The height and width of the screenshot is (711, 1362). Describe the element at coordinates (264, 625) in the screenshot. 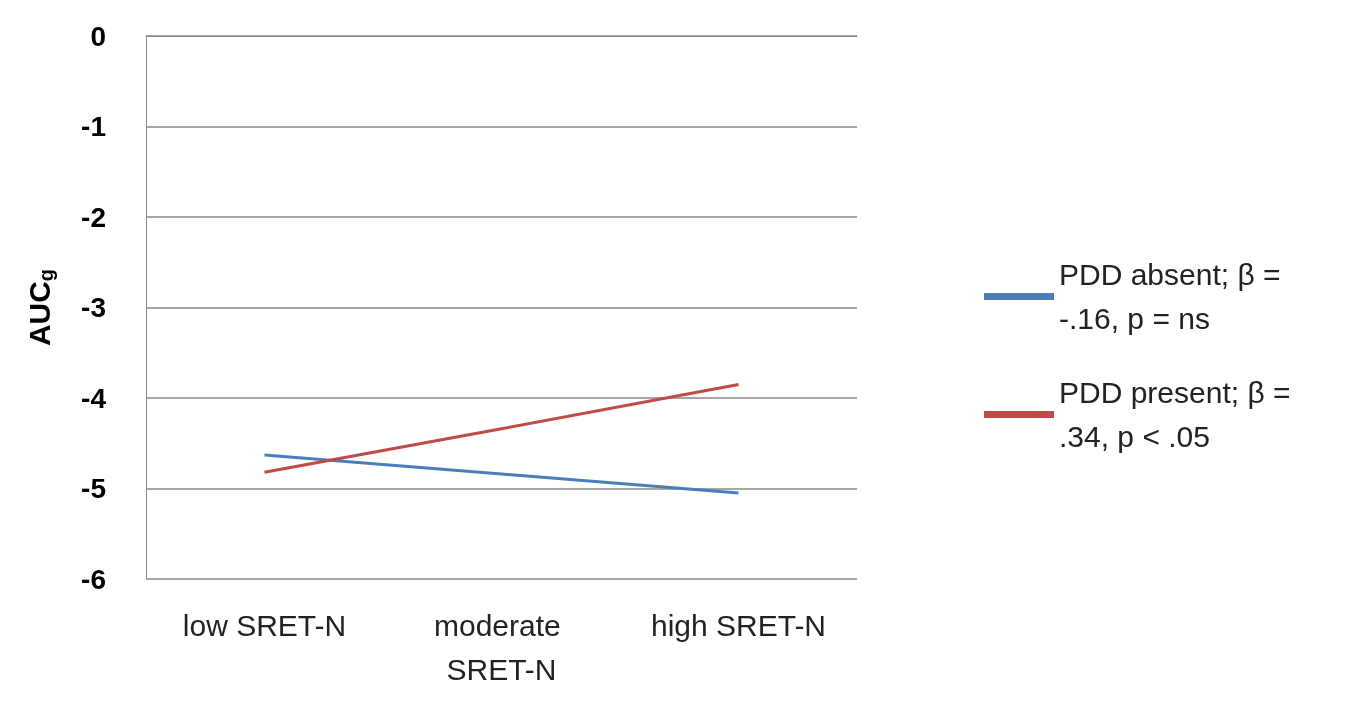

I see `x-tick-label: low SRET-N` at that location.